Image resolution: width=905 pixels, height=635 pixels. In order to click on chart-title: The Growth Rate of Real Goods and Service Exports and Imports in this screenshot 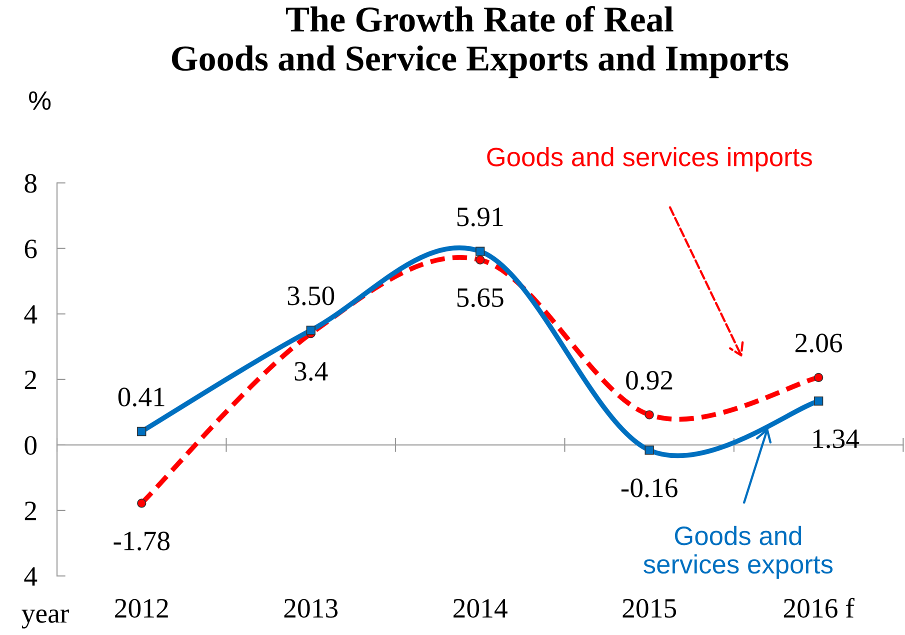, I will do `click(480, 42)`.